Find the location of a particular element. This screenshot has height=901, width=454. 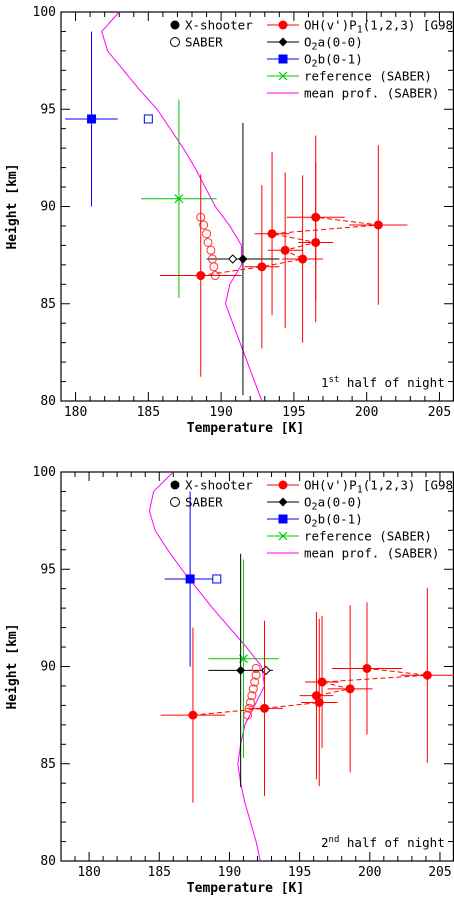

mean-profile-line is located at coordinates (207, 666).